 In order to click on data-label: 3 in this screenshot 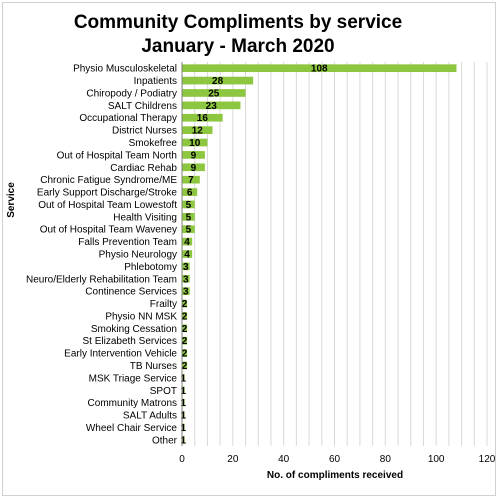, I will do `click(186, 292)`.